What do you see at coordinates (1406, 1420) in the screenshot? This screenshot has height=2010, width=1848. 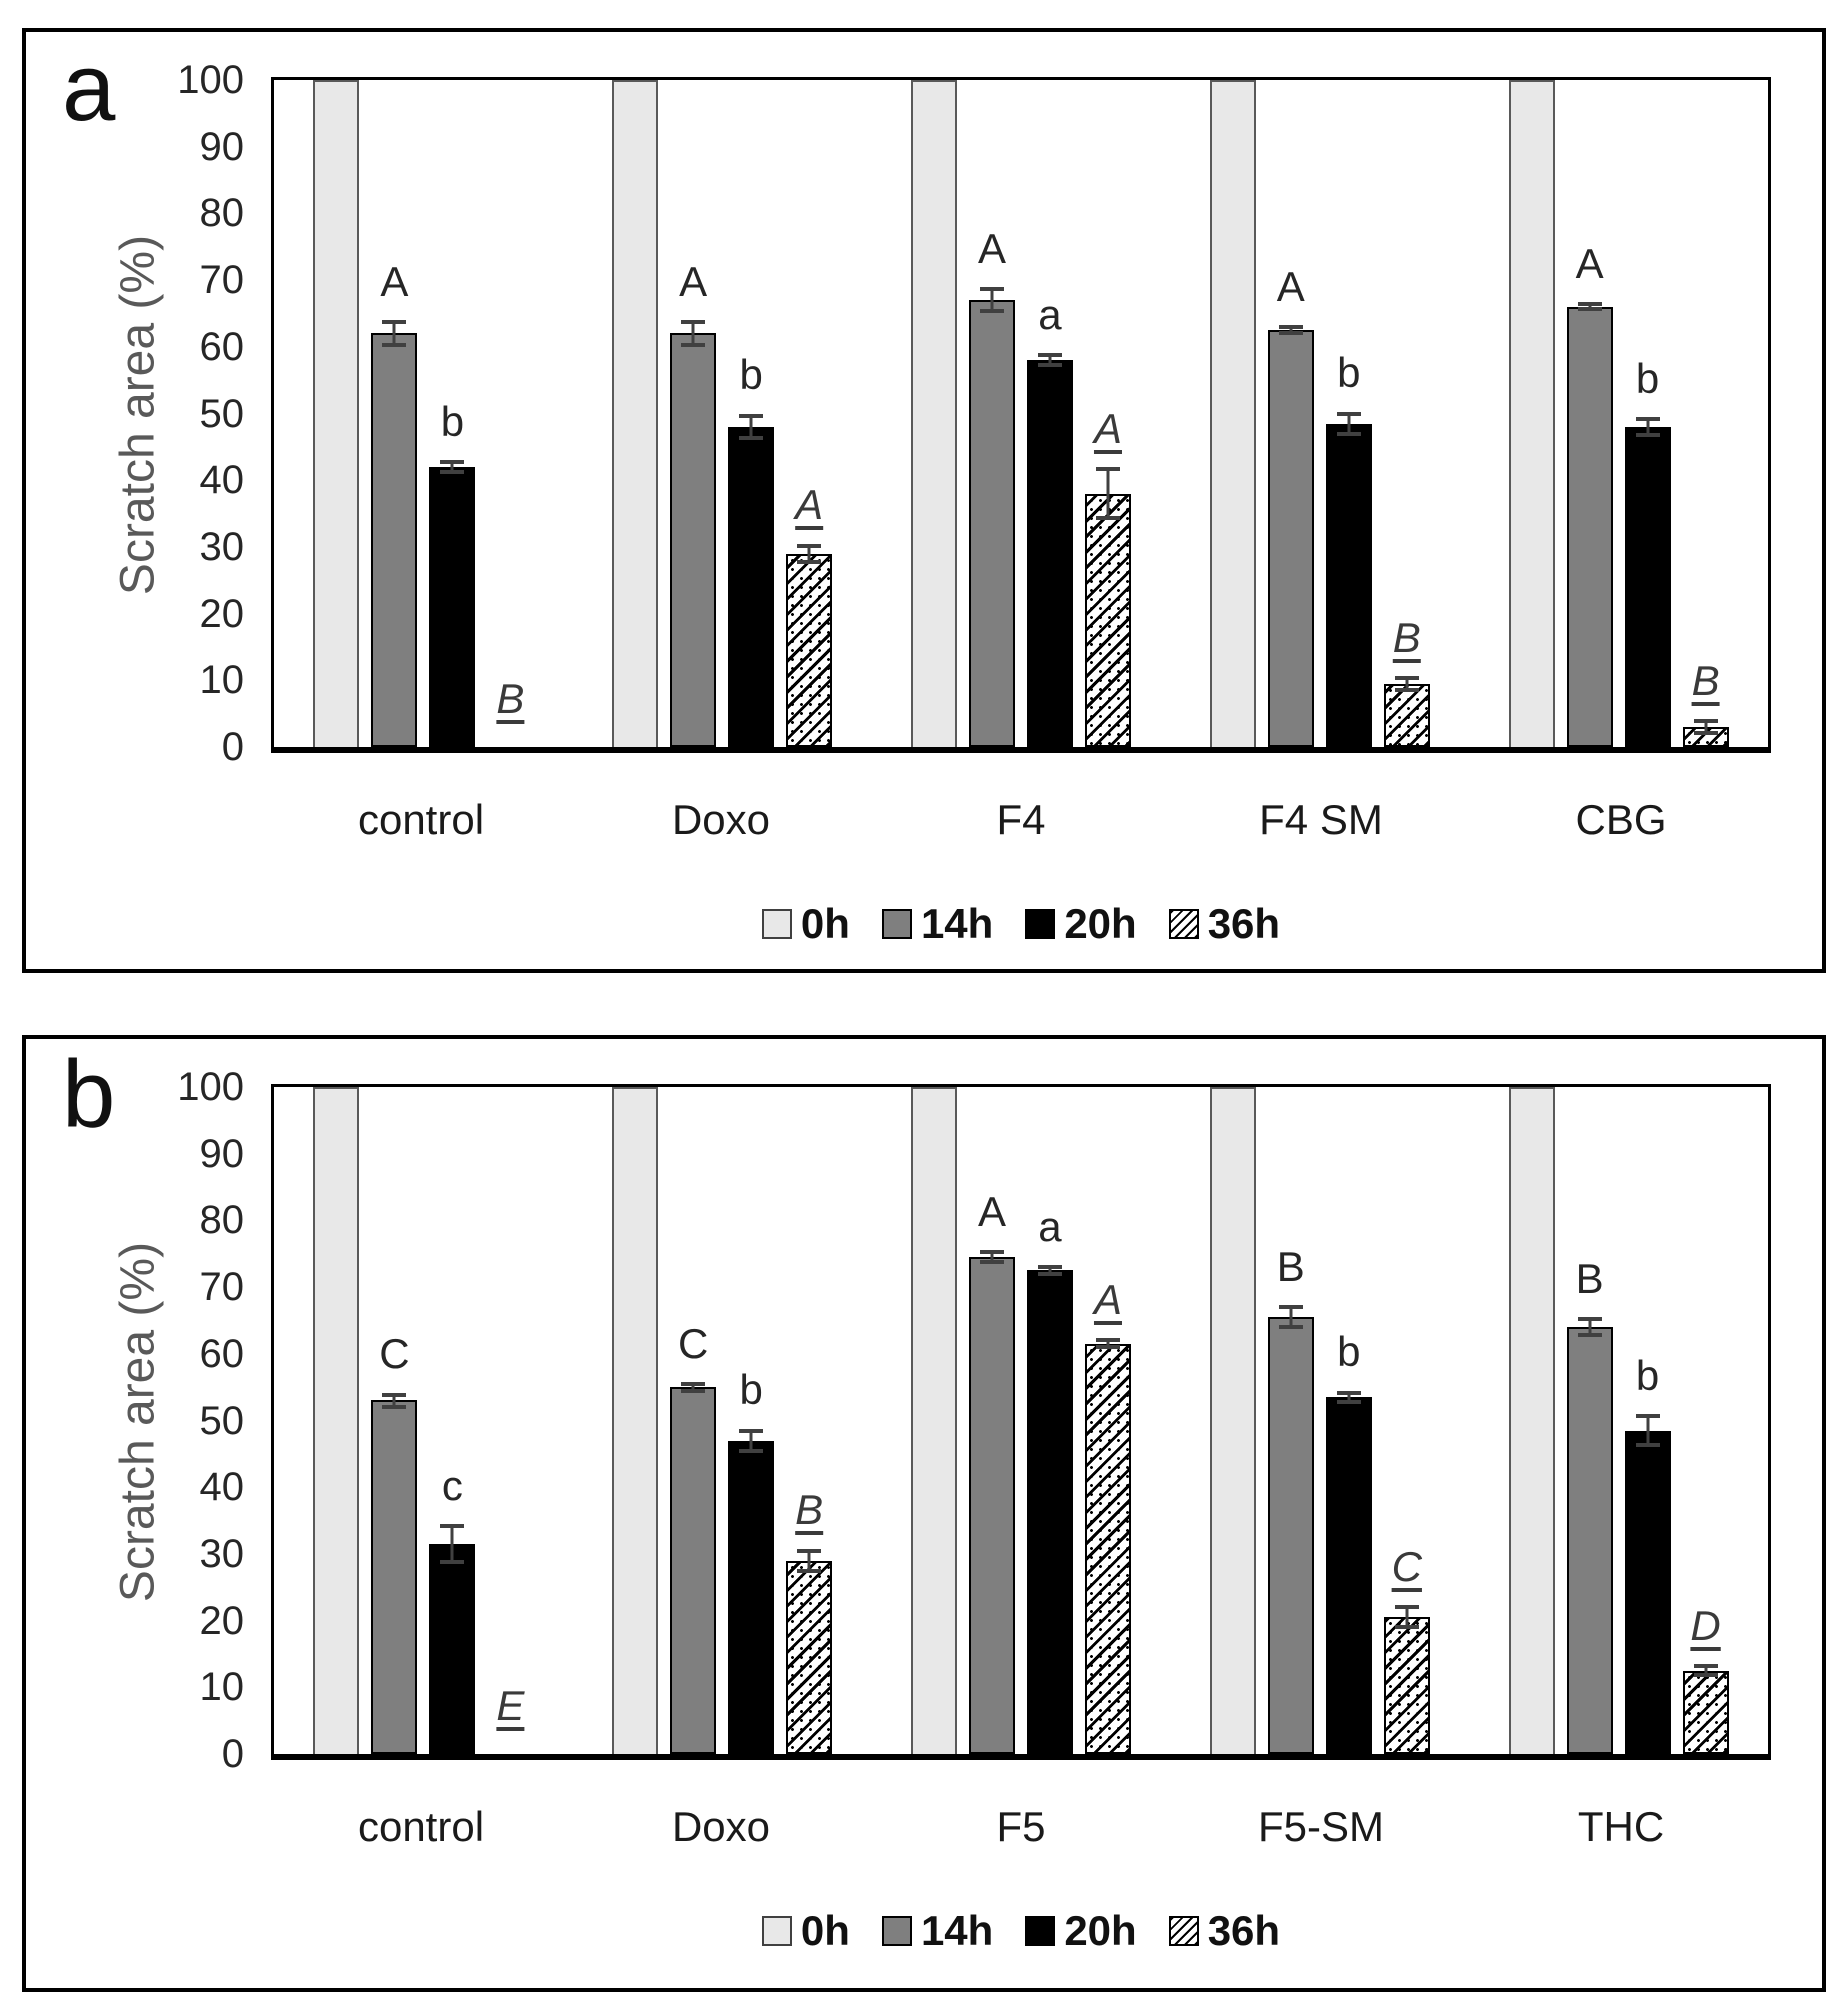 I see `bar-slot-36h: C` at bounding box center [1406, 1420].